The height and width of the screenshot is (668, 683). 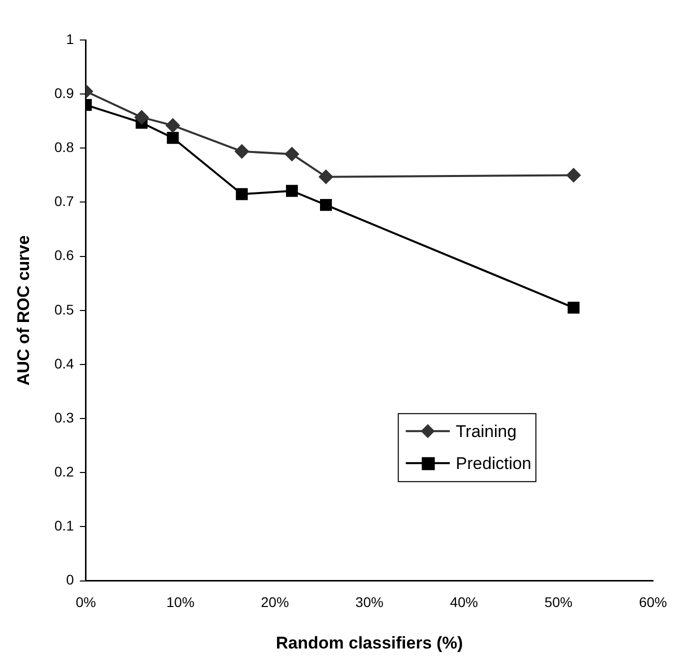 I want to click on x-axis-title: Random classifiers (%), so click(x=369, y=642).